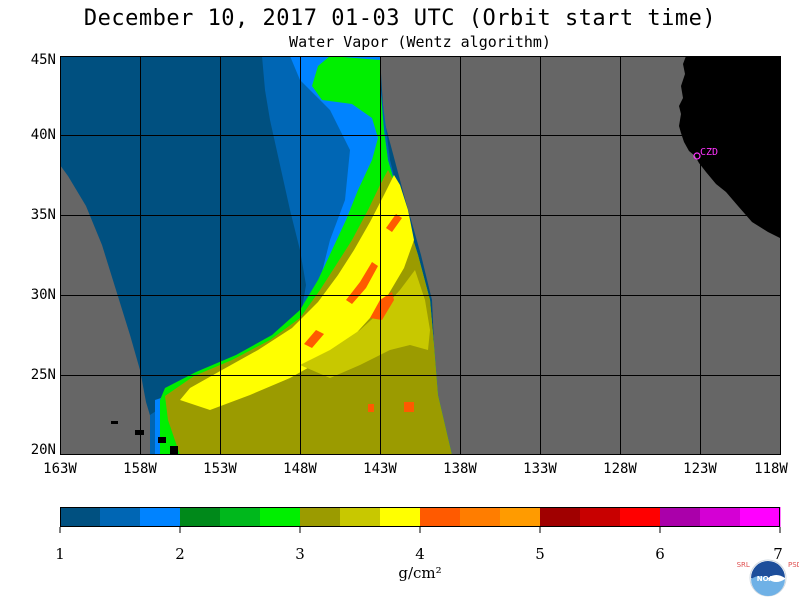 The width and height of the screenshot is (800, 600). What do you see at coordinates (60, 469) in the screenshot?
I see `lon-label-163w: 163W` at bounding box center [60, 469].